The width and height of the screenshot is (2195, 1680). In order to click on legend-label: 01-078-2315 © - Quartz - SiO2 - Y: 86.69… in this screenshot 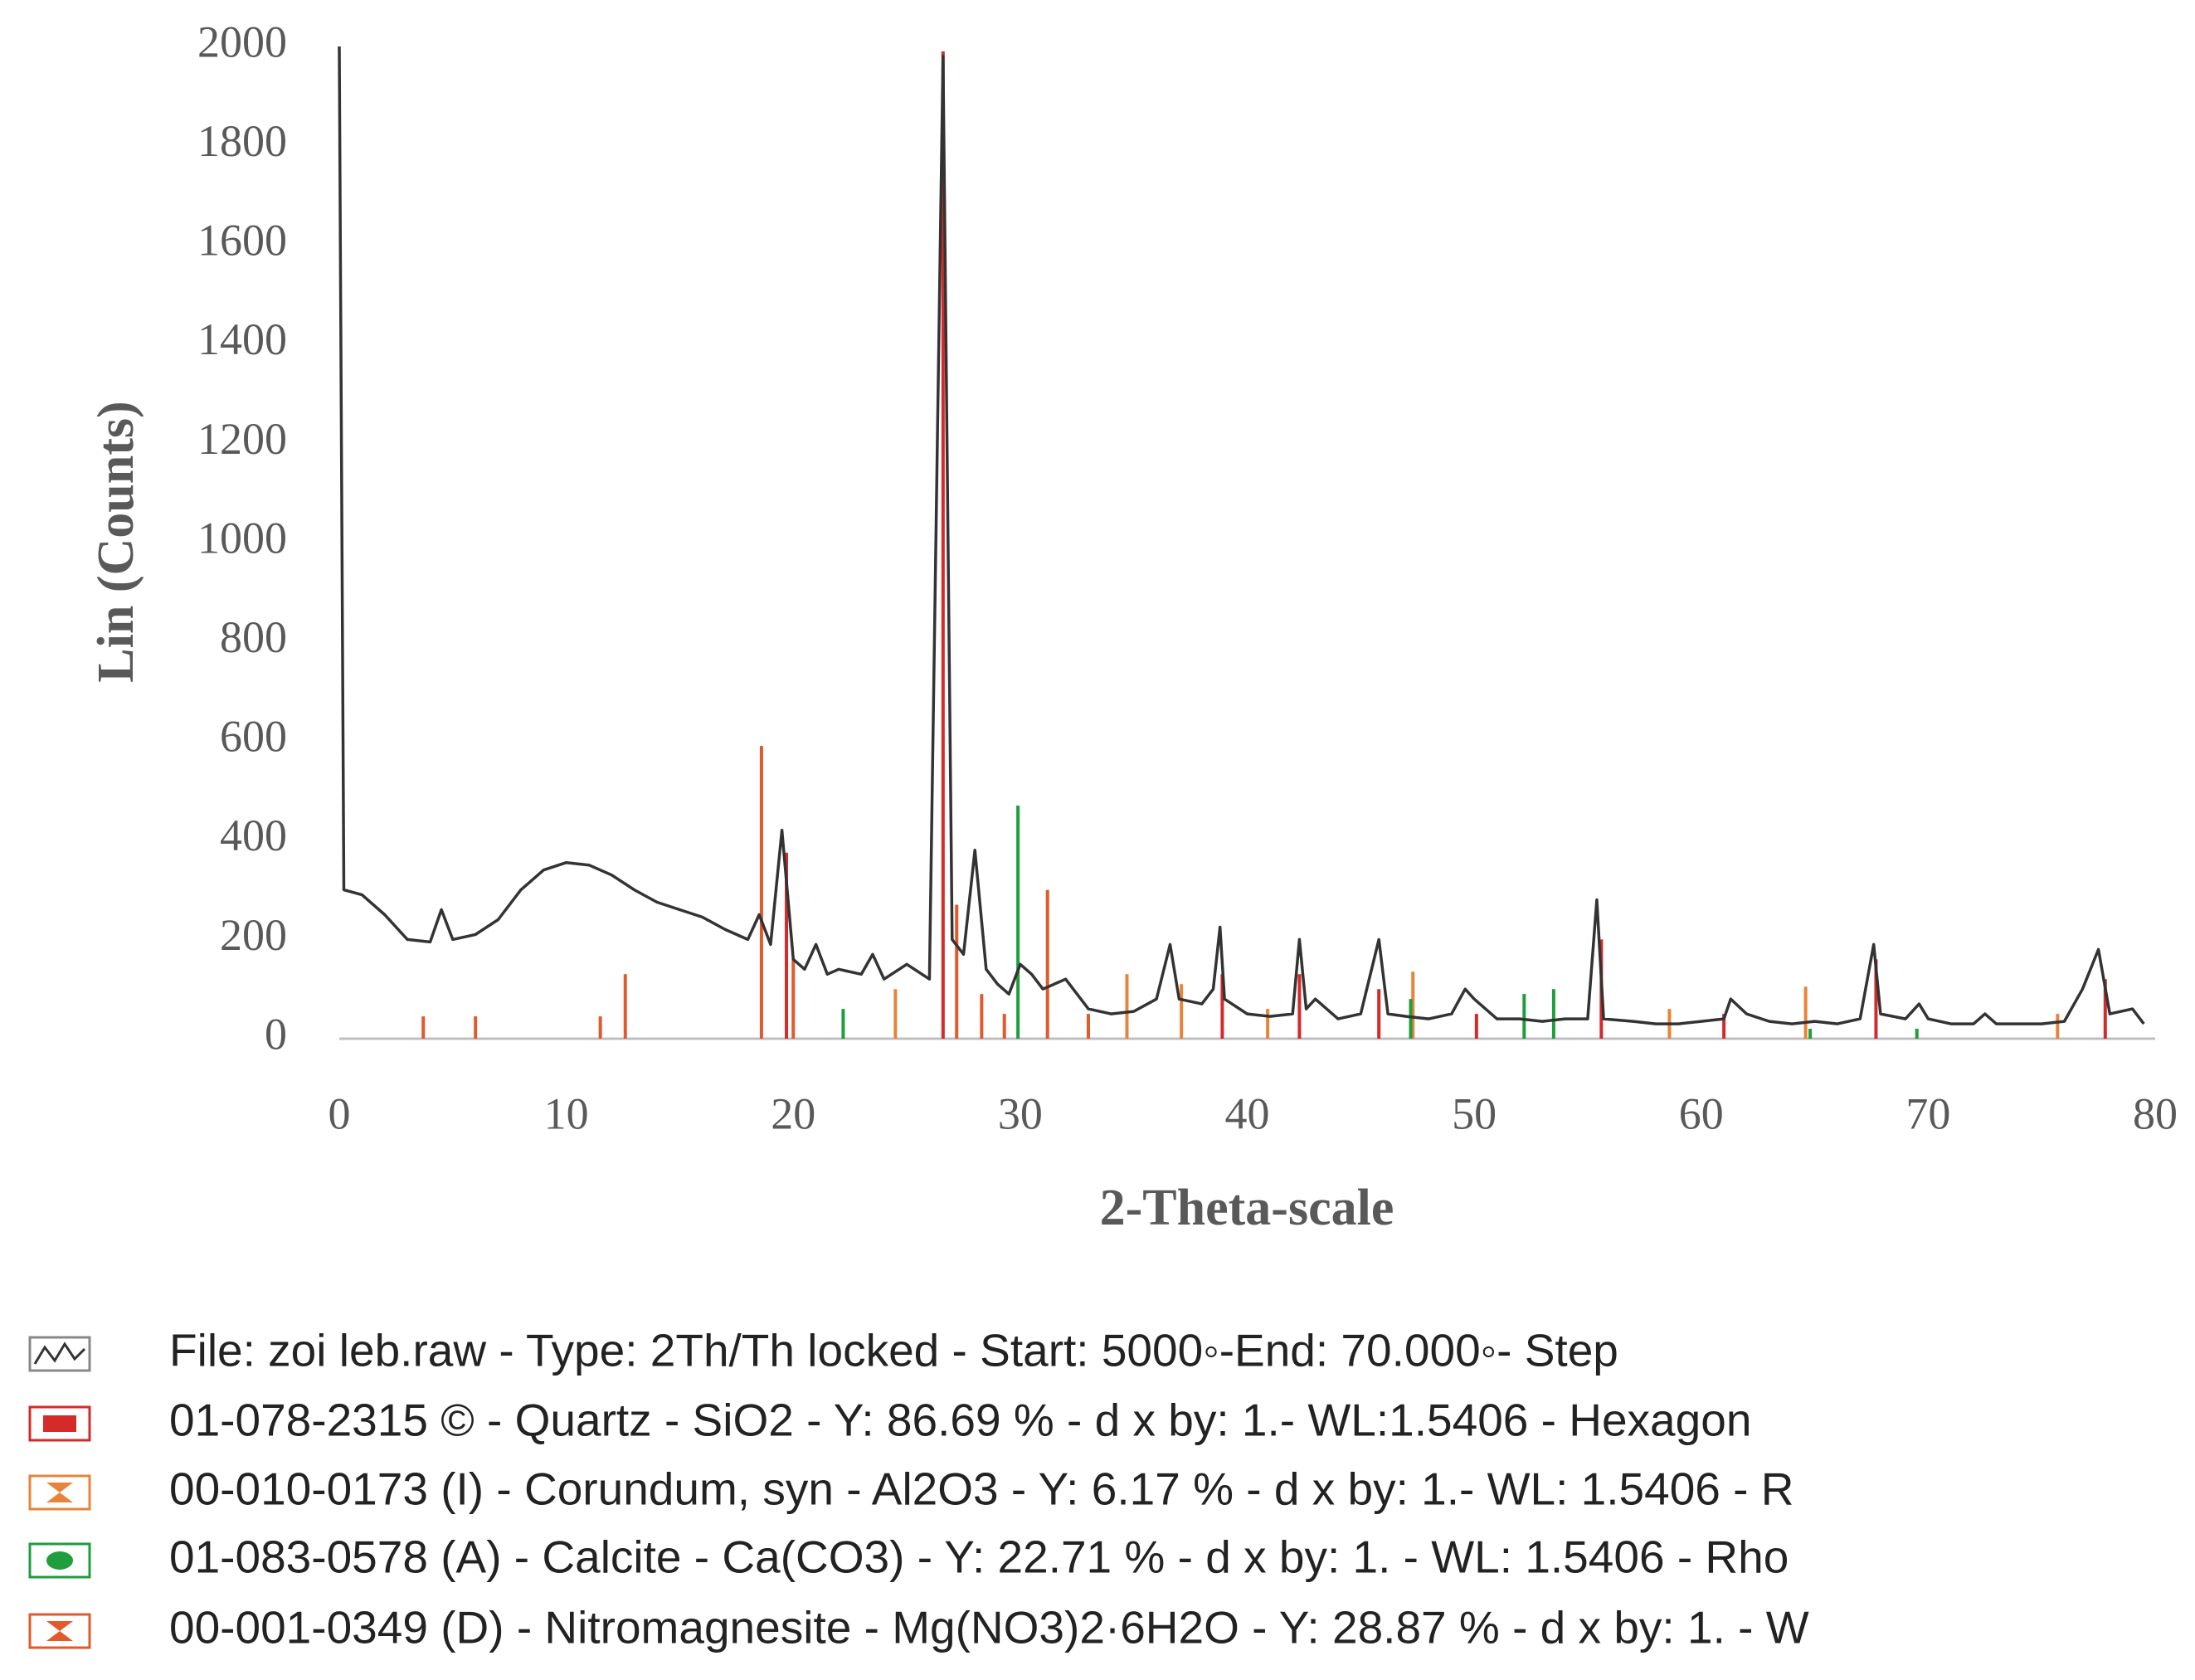, I will do `click(960, 1420)`.